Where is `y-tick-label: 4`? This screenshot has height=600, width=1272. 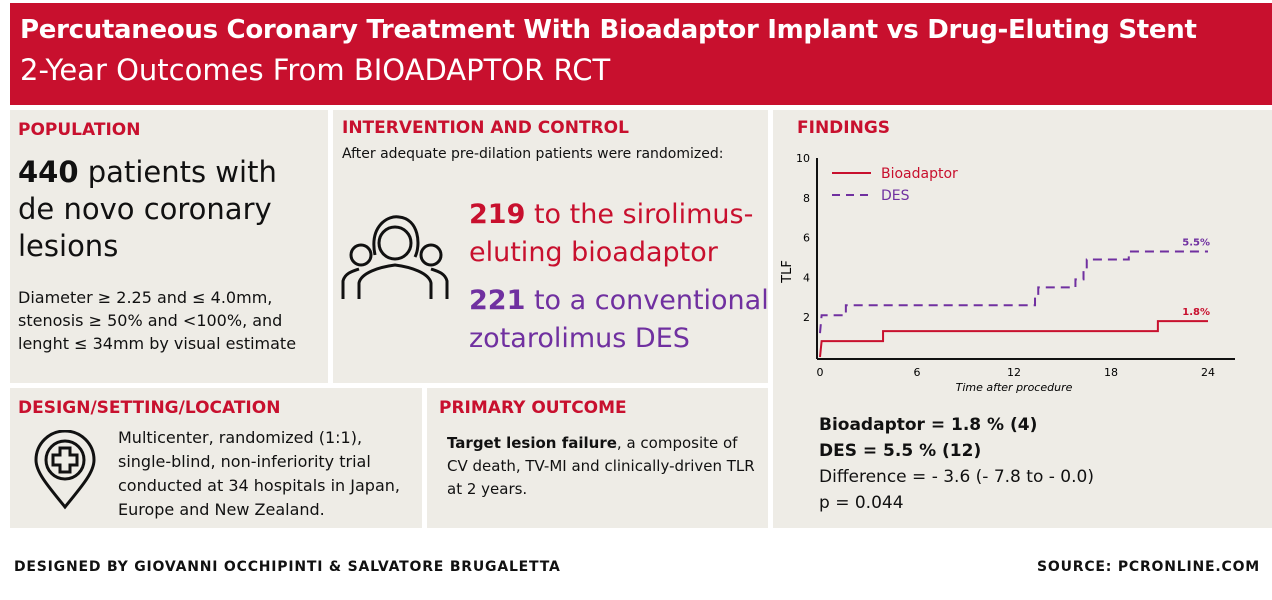
y-tick-label: 4 is located at coordinates (806, 277).